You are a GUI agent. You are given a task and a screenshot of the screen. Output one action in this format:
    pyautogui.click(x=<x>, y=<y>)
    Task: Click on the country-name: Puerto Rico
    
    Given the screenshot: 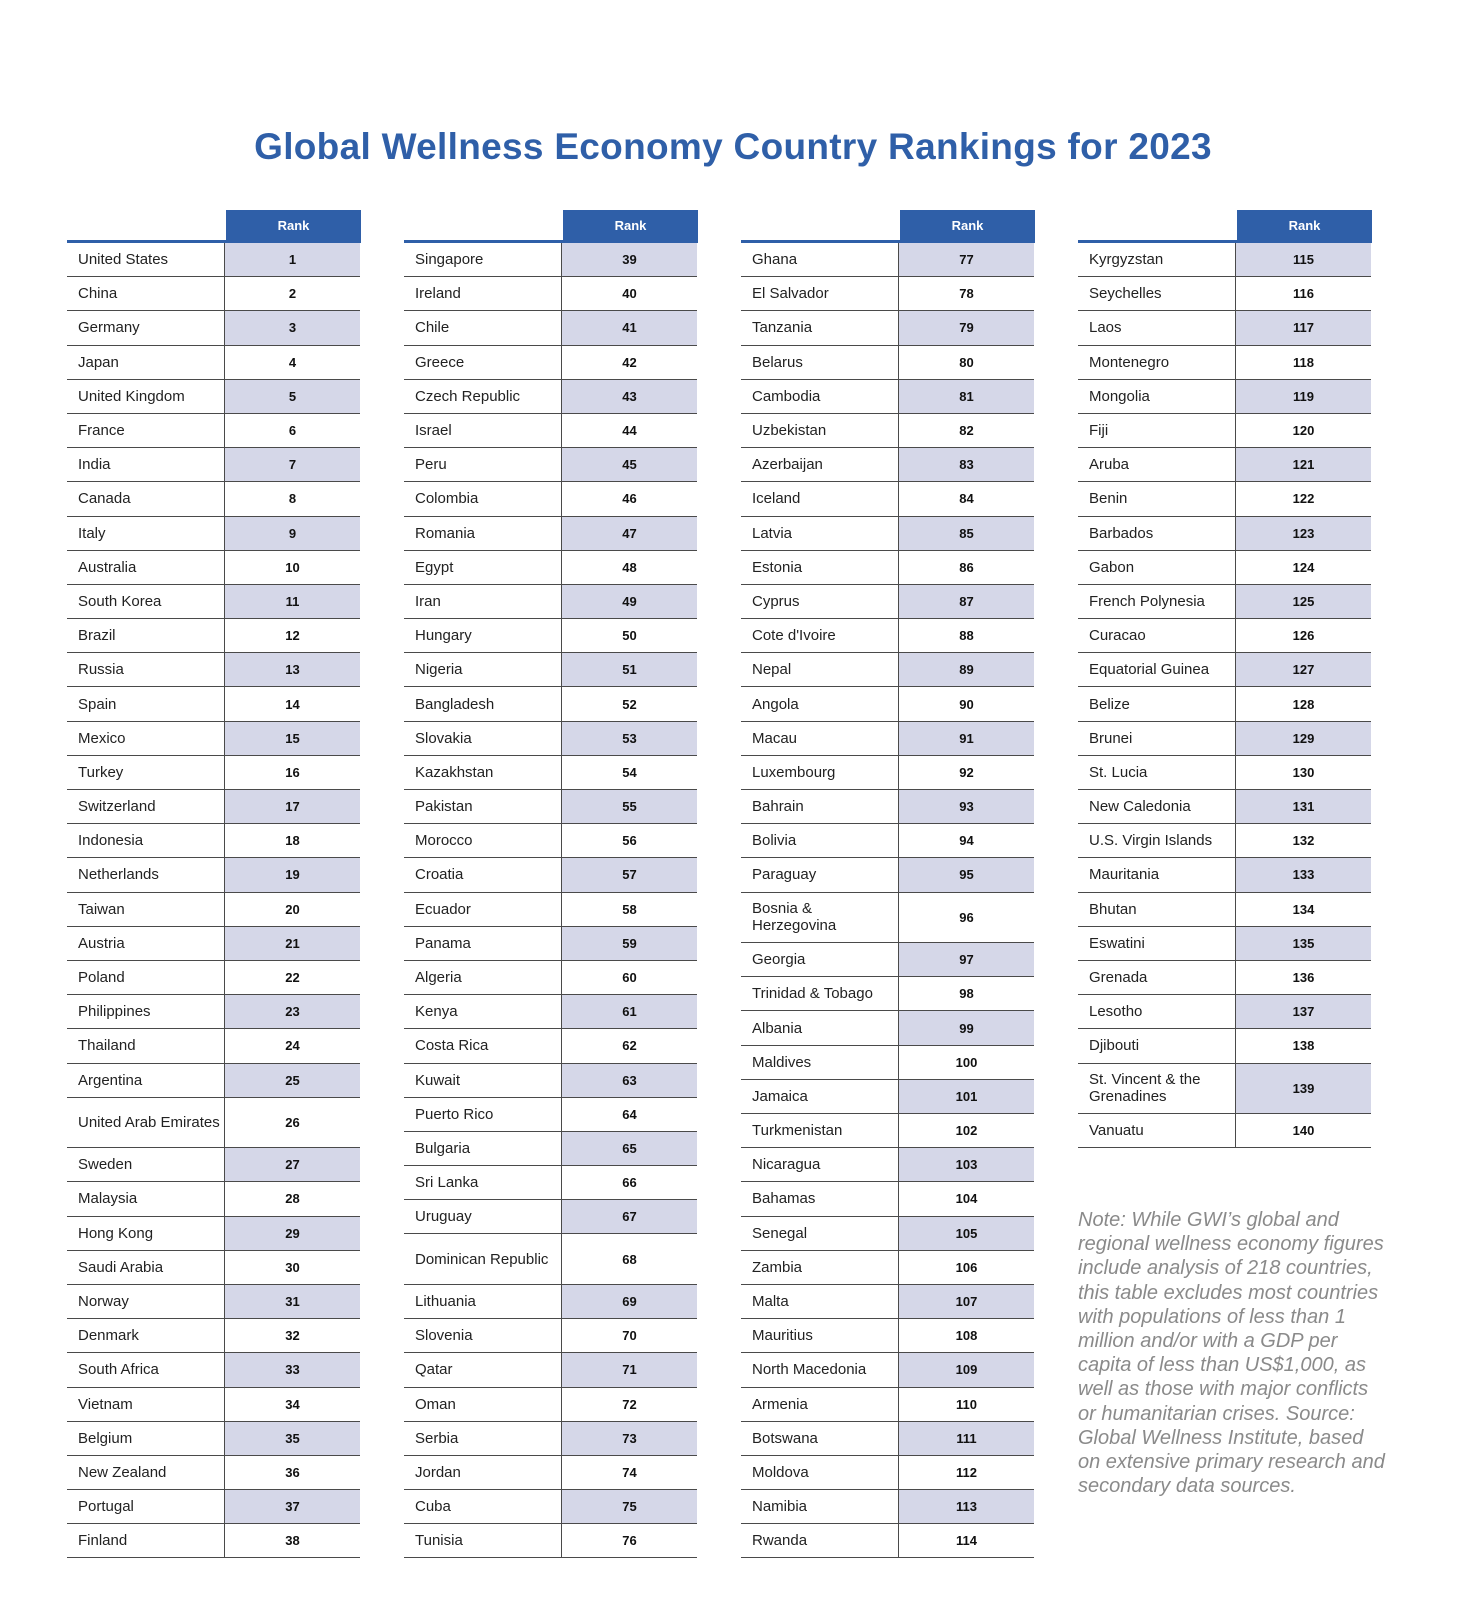 What is the action you would take?
    pyautogui.click(x=483, y=1114)
    